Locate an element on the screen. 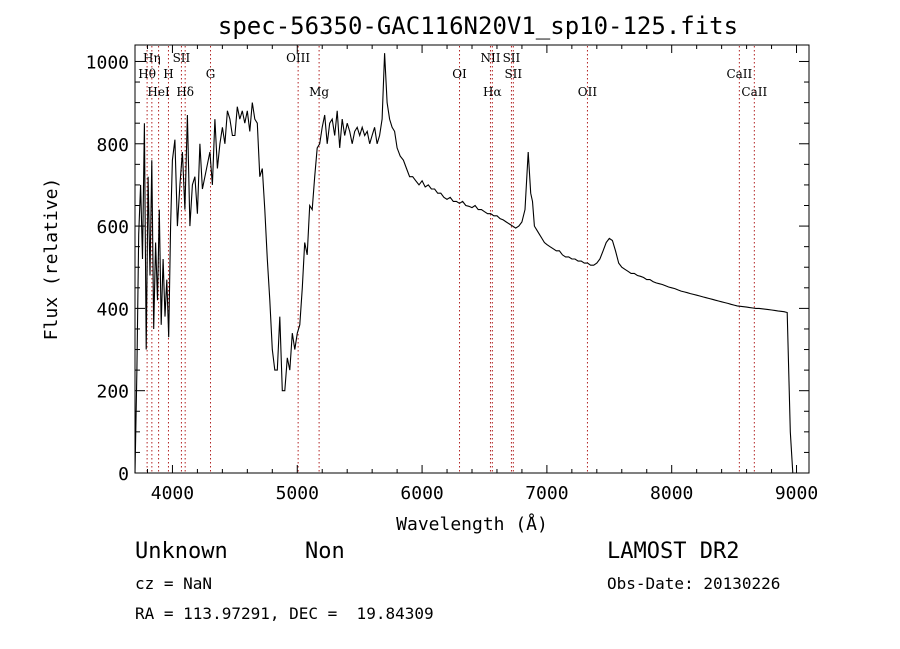 This screenshot has width=900, height=649. y-tick-label: 800 is located at coordinates (112, 145).